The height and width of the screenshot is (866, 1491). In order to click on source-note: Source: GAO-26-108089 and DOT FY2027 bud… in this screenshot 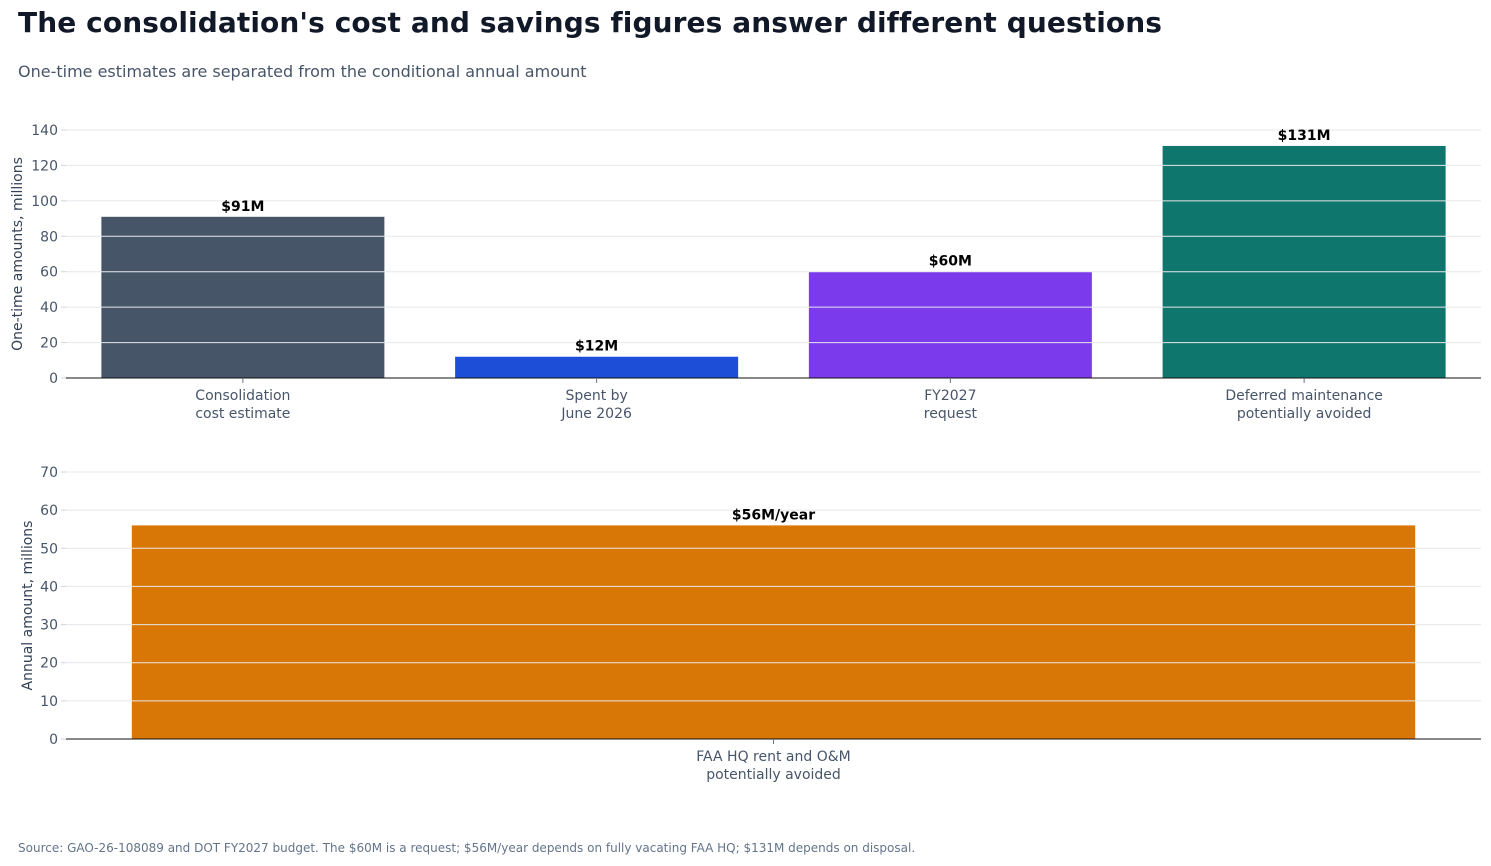, I will do `click(467, 848)`.